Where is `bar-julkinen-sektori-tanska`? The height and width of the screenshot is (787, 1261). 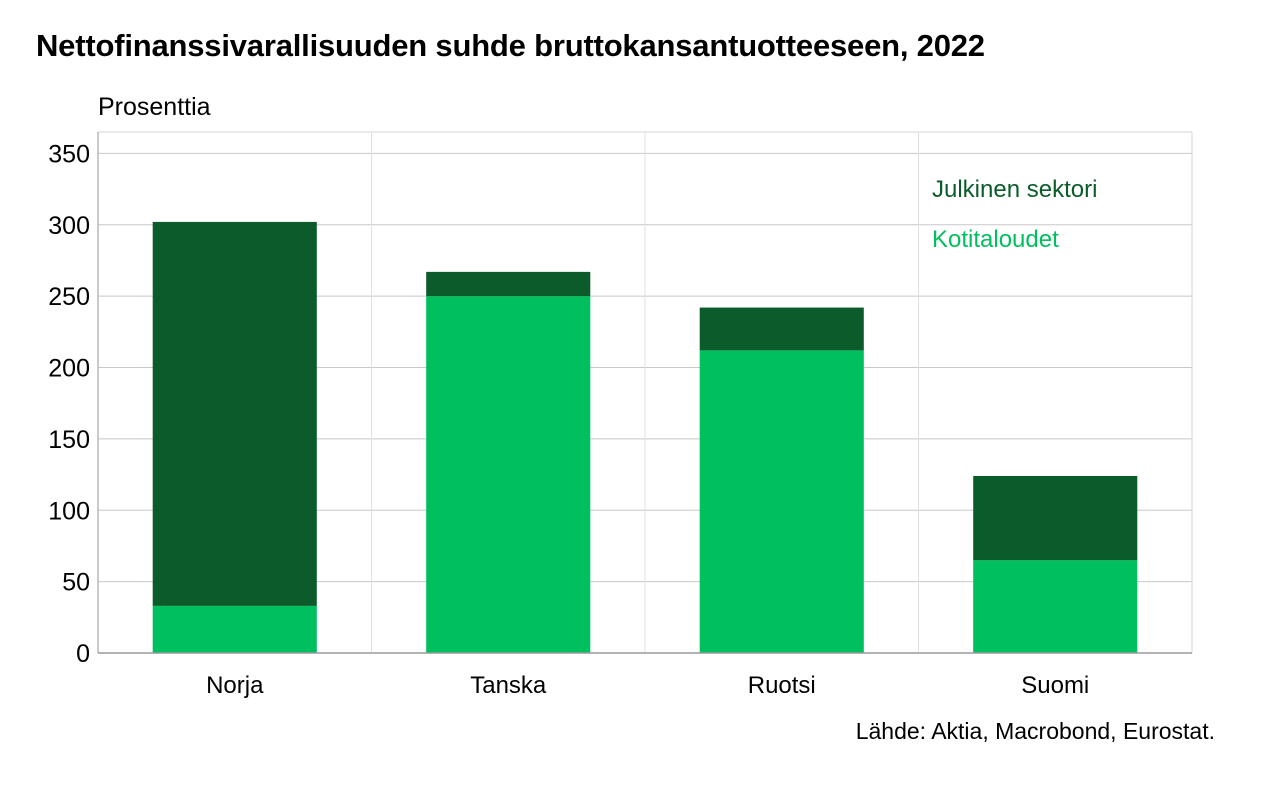
bar-julkinen-sektori-tanska is located at coordinates (508, 284).